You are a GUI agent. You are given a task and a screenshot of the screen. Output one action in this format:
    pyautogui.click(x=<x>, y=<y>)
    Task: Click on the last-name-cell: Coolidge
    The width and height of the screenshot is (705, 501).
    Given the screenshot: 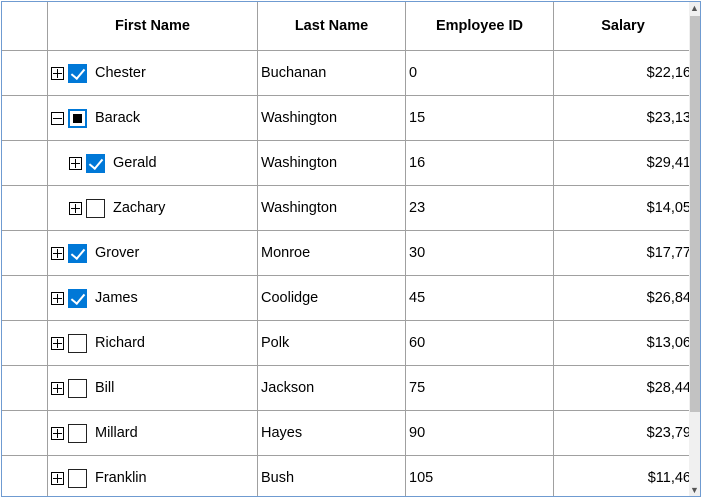 What is the action you would take?
    pyautogui.click(x=332, y=298)
    